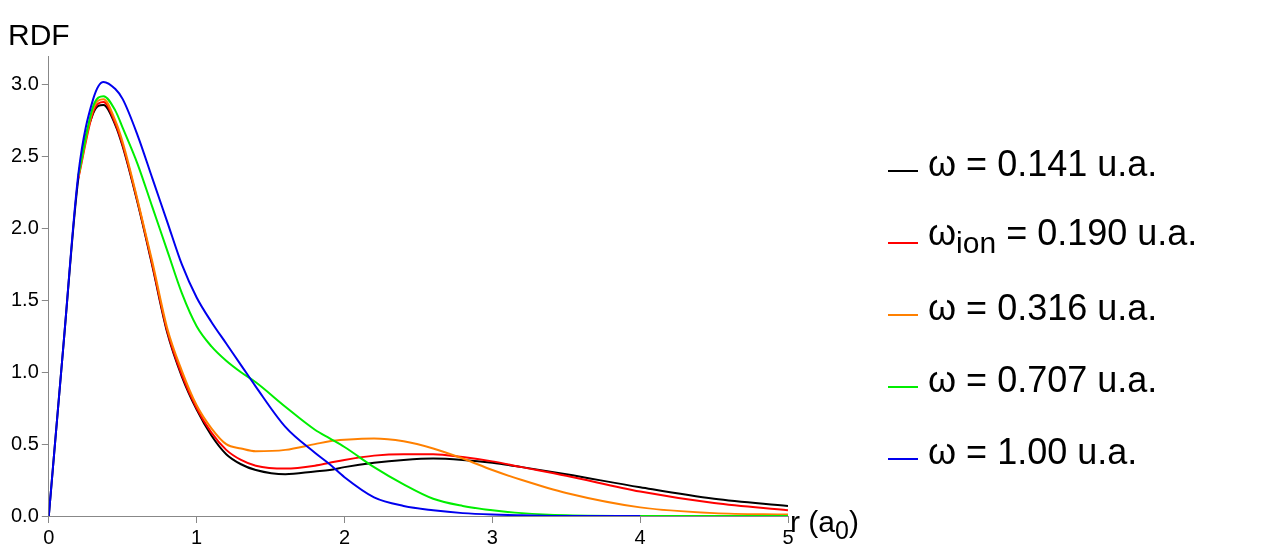 Image resolution: width=1269 pixels, height=553 pixels. Describe the element at coordinates (492, 536) in the screenshot. I see `x-tick-label: 3` at that location.